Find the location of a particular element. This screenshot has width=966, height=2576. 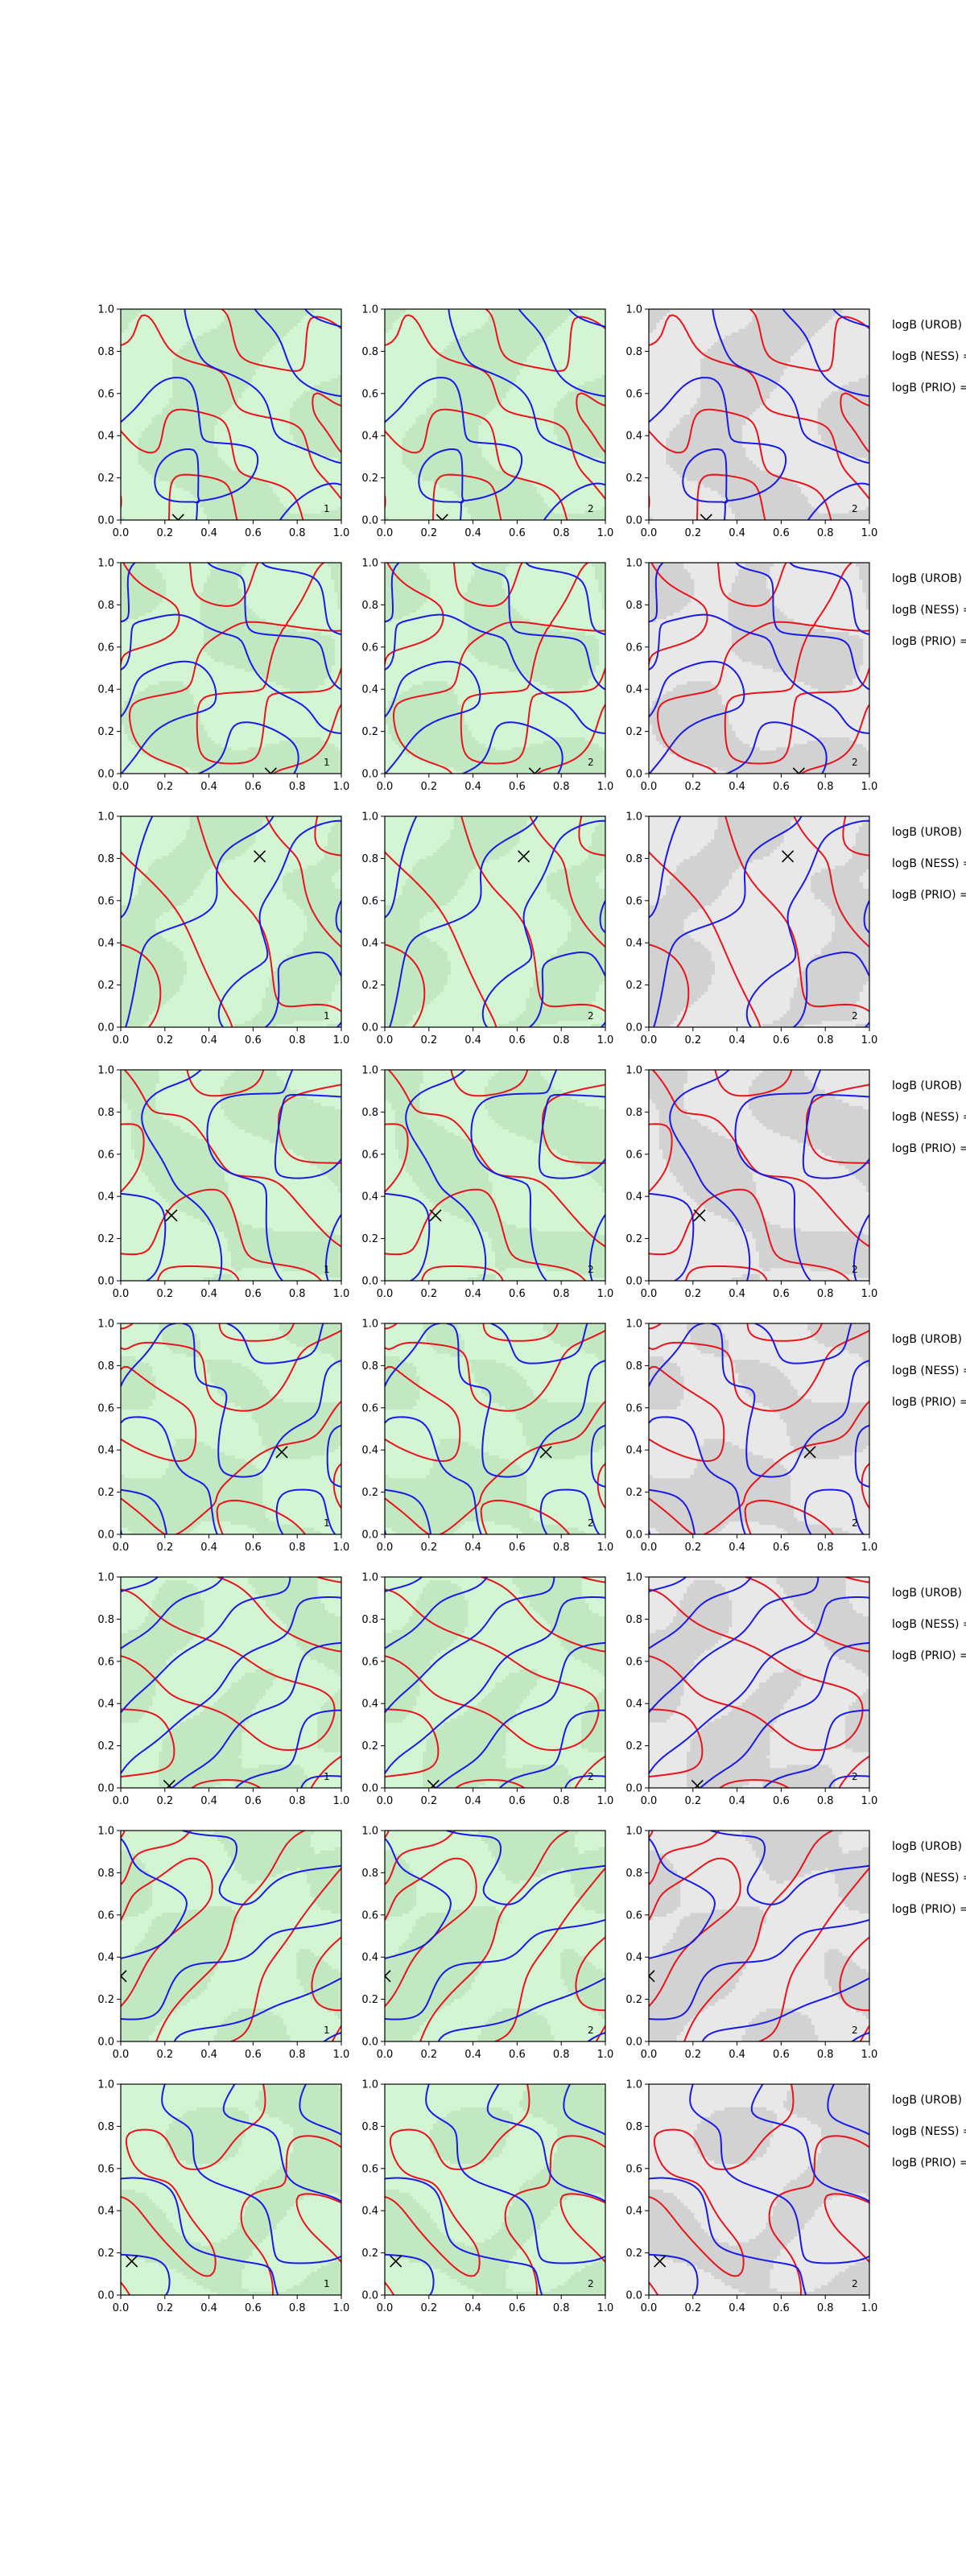

panel-r6-c1: 0.00.00.20.20.40.40.60.60.80.81.01.01 is located at coordinates (223, 1690).